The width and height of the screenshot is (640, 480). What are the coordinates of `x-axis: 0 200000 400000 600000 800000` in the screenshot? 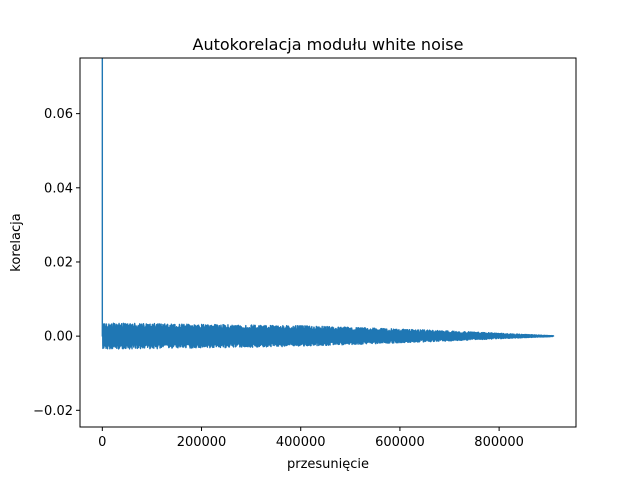 It's located at (311, 438).